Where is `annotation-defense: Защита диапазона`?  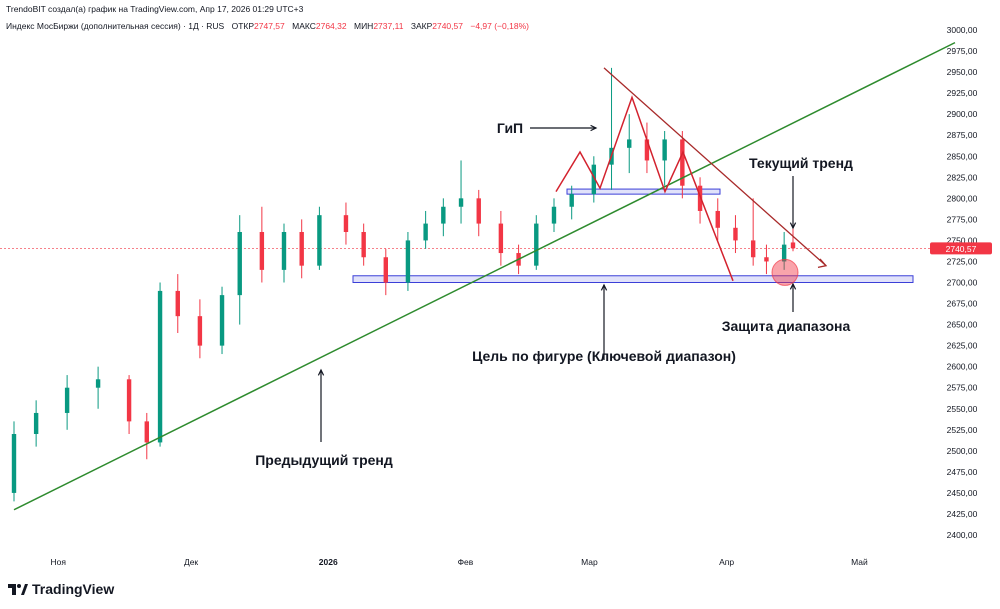 annotation-defense: Защита диапазона is located at coordinates (786, 326).